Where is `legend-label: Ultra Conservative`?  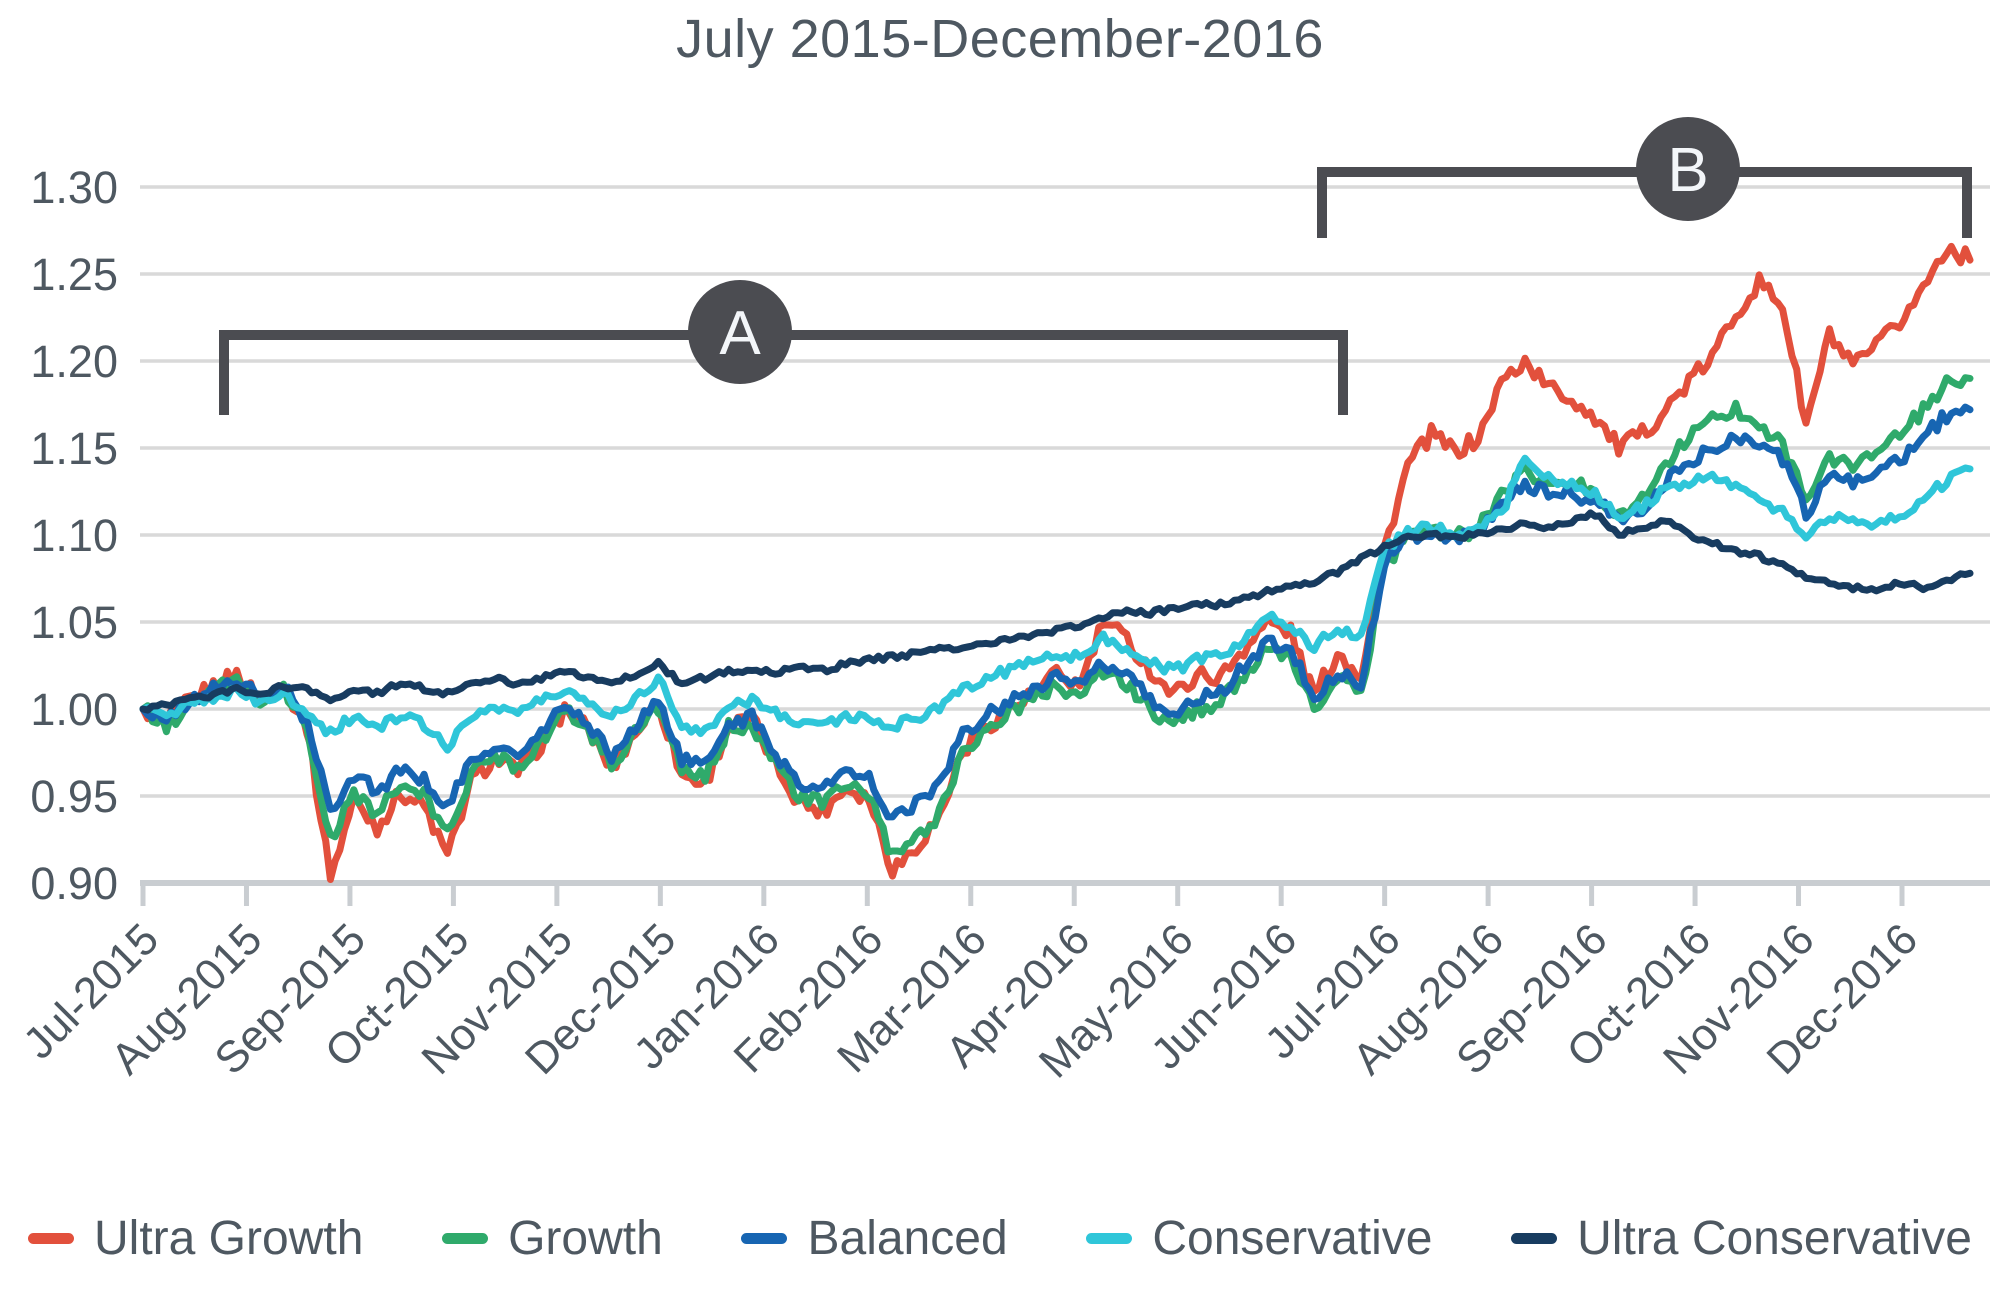
legend-label: Ultra Conservative is located at coordinates (1774, 1238).